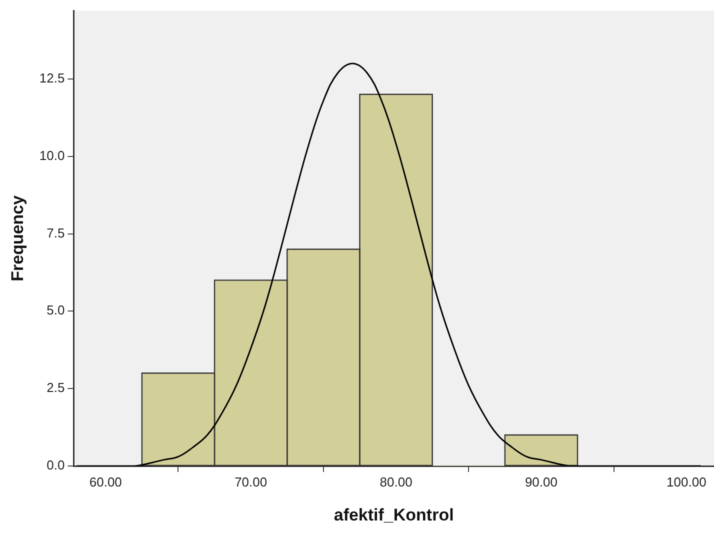 This screenshot has height=538, width=714. Describe the element at coordinates (396, 482) in the screenshot. I see `x-tick-label: 80.00` at that location.